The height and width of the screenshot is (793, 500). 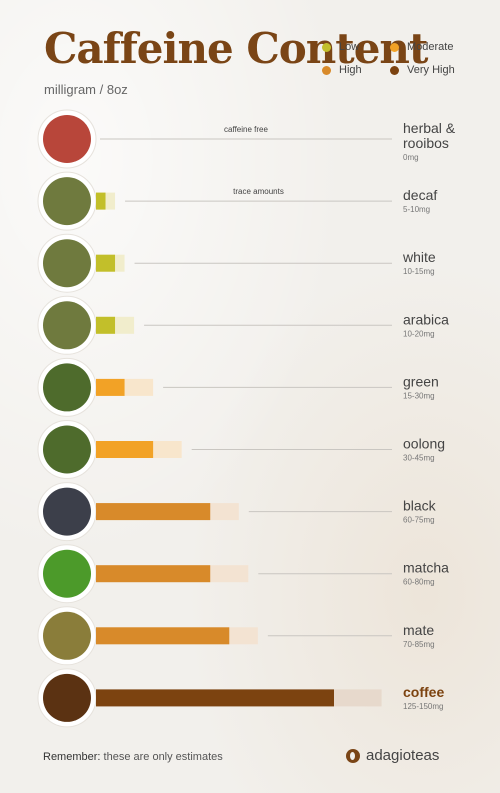 I want to click on row-label-matcha: matcha, so click(x=426, y=568).